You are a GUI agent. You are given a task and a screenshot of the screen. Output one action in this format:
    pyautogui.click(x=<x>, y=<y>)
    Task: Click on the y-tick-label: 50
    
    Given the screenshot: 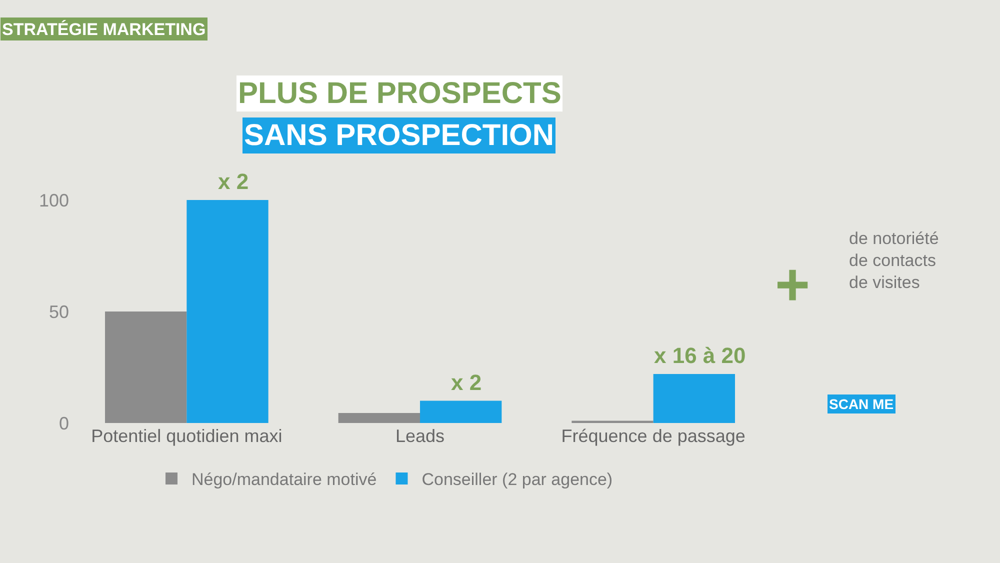 What is the action you would take?
    pyautogui.click(x=58, y=312)
    